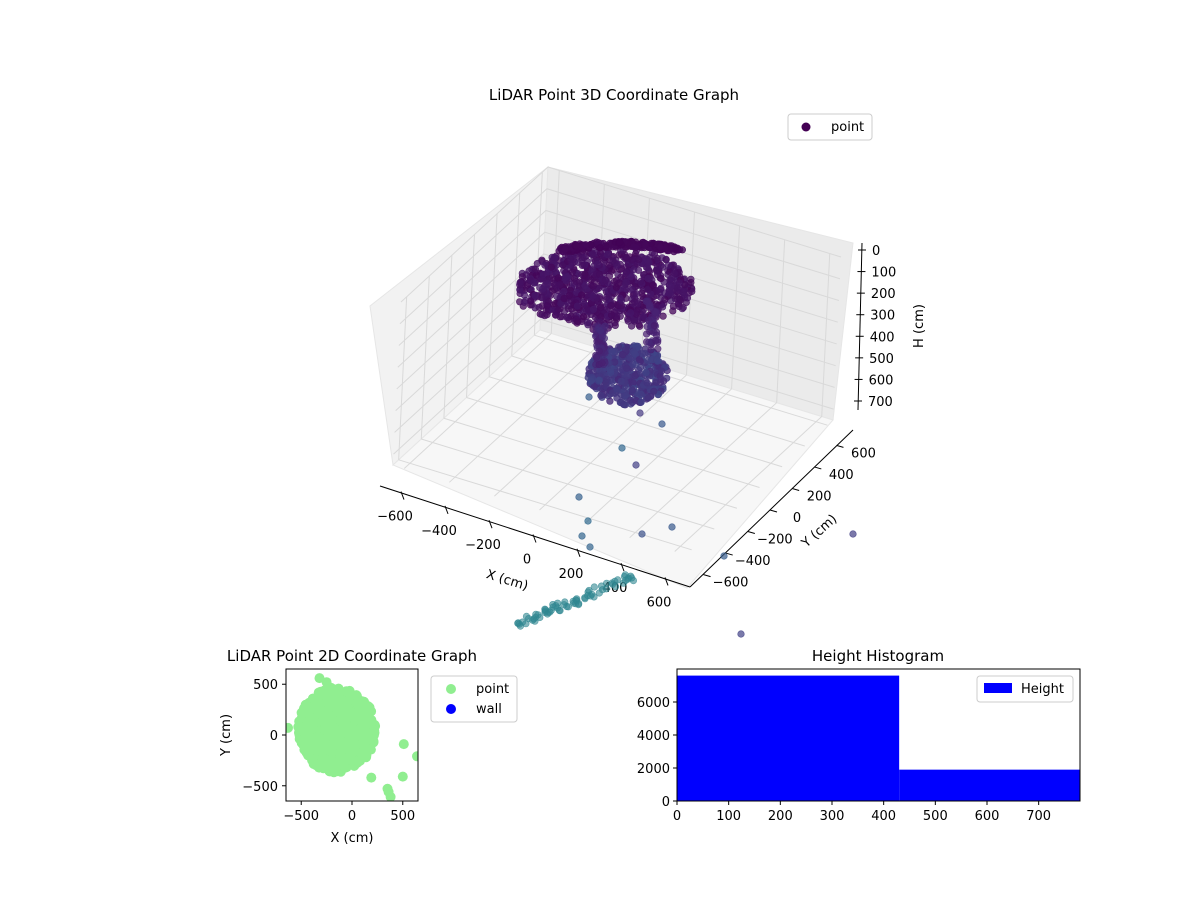 The height and width of the screenshot is (900, 1200). What do you see at coordinates (780, 816) in the screenshot?
I see `x-tick-label-histogram: 200` at bounding box center [780, 816].